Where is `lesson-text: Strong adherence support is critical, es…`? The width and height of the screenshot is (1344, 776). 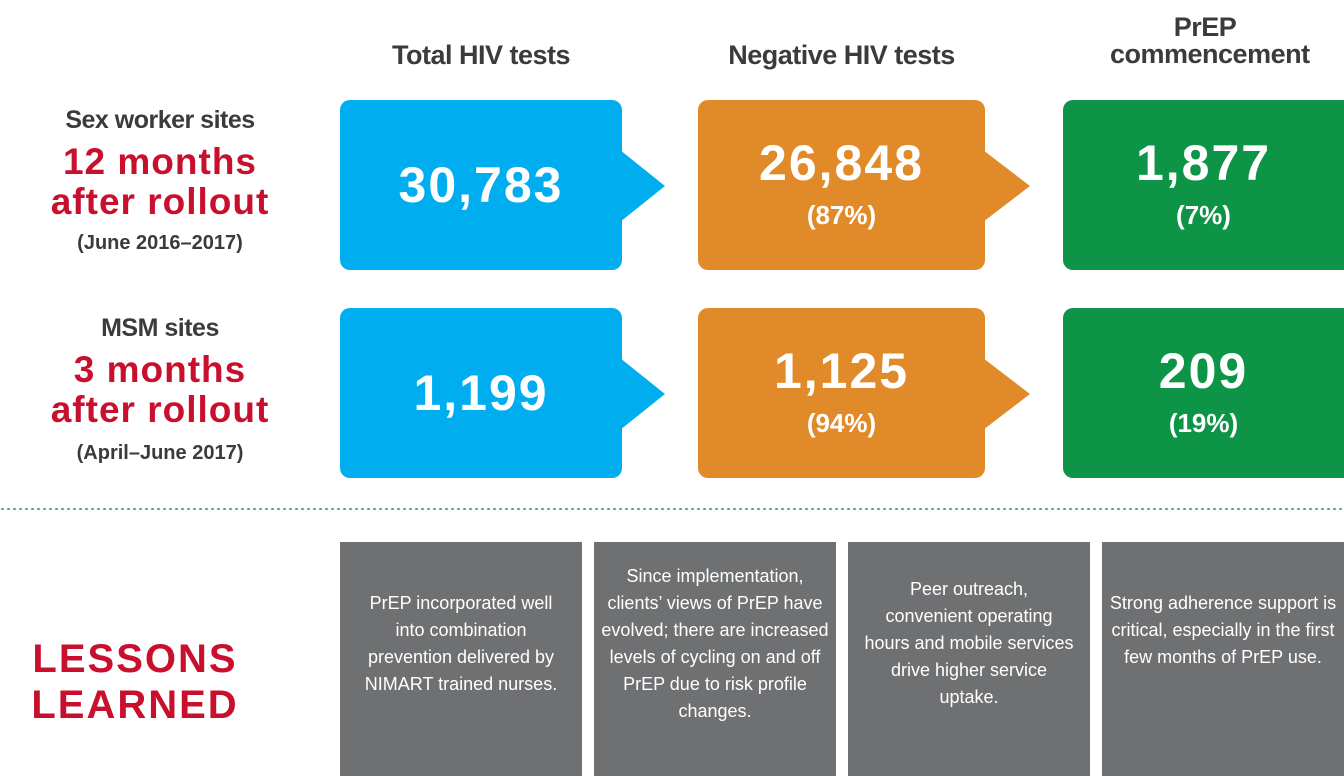
lesson-text: Strong adherence support is critical, es… is located at coordinates (1223, 630).